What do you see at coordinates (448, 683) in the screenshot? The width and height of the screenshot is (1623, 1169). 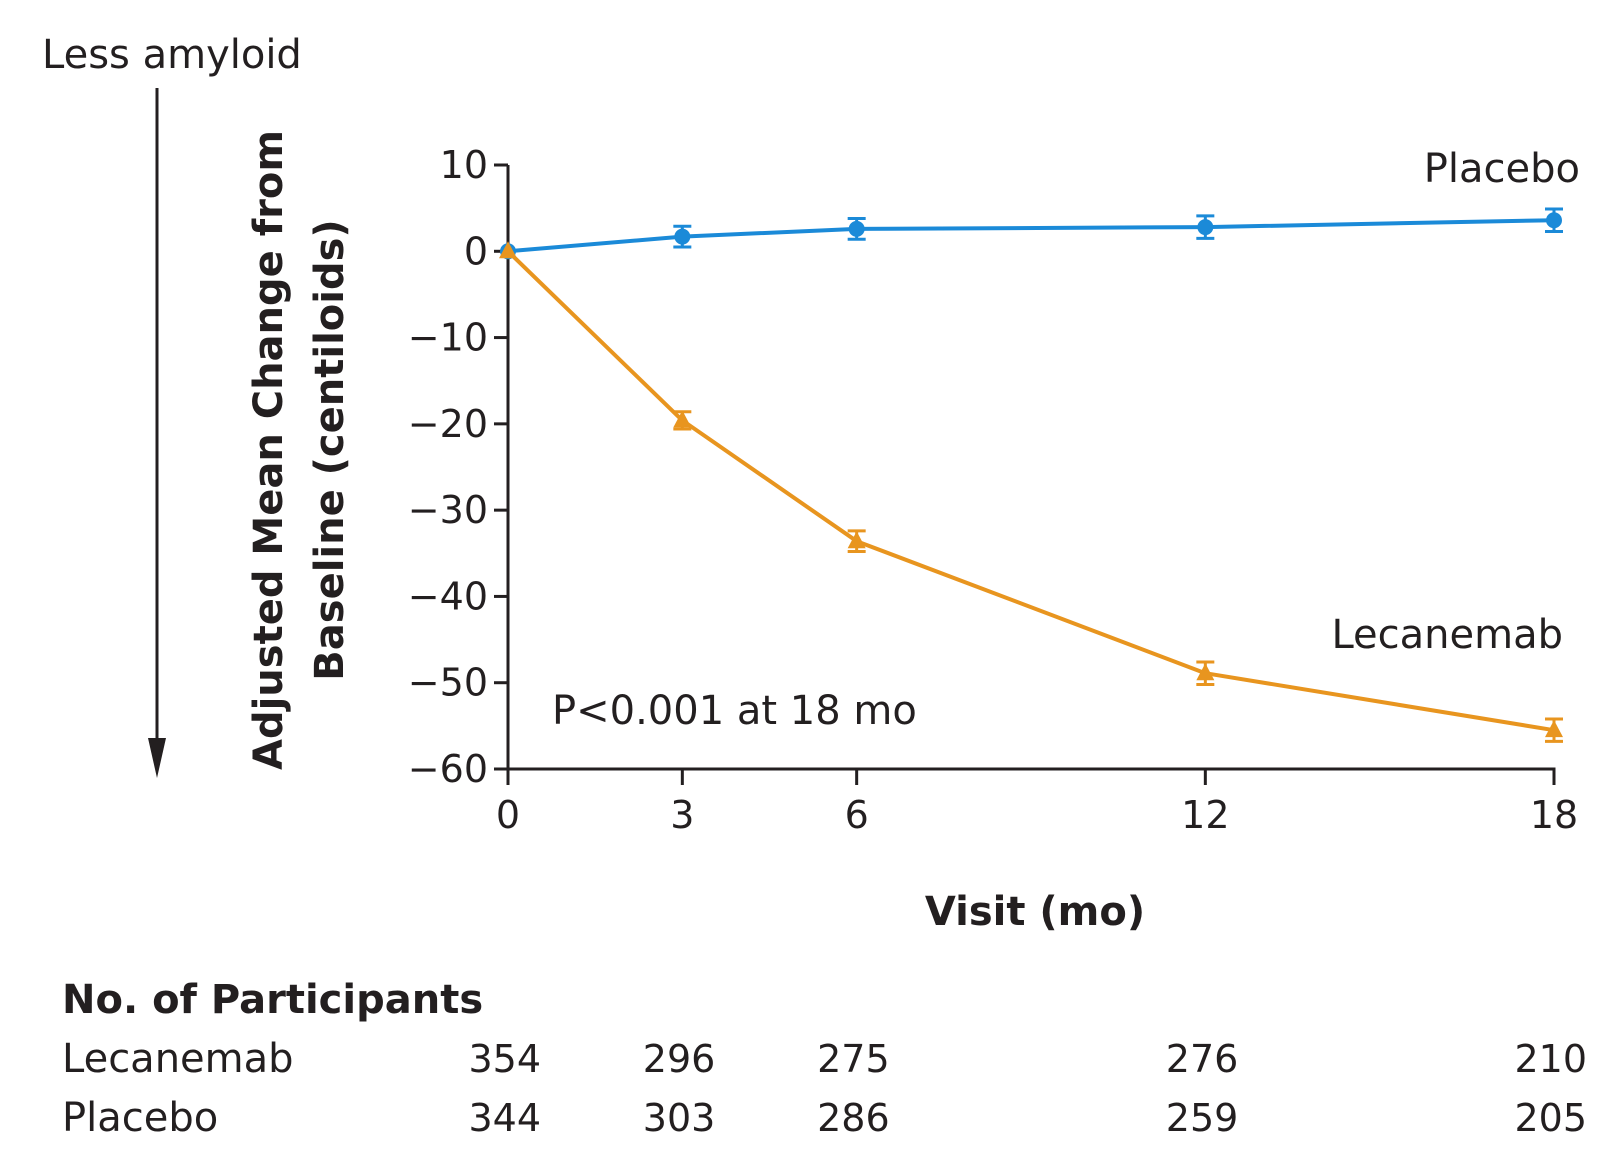 I see `y-tick-label: −50` at bounding box center [448, 683].